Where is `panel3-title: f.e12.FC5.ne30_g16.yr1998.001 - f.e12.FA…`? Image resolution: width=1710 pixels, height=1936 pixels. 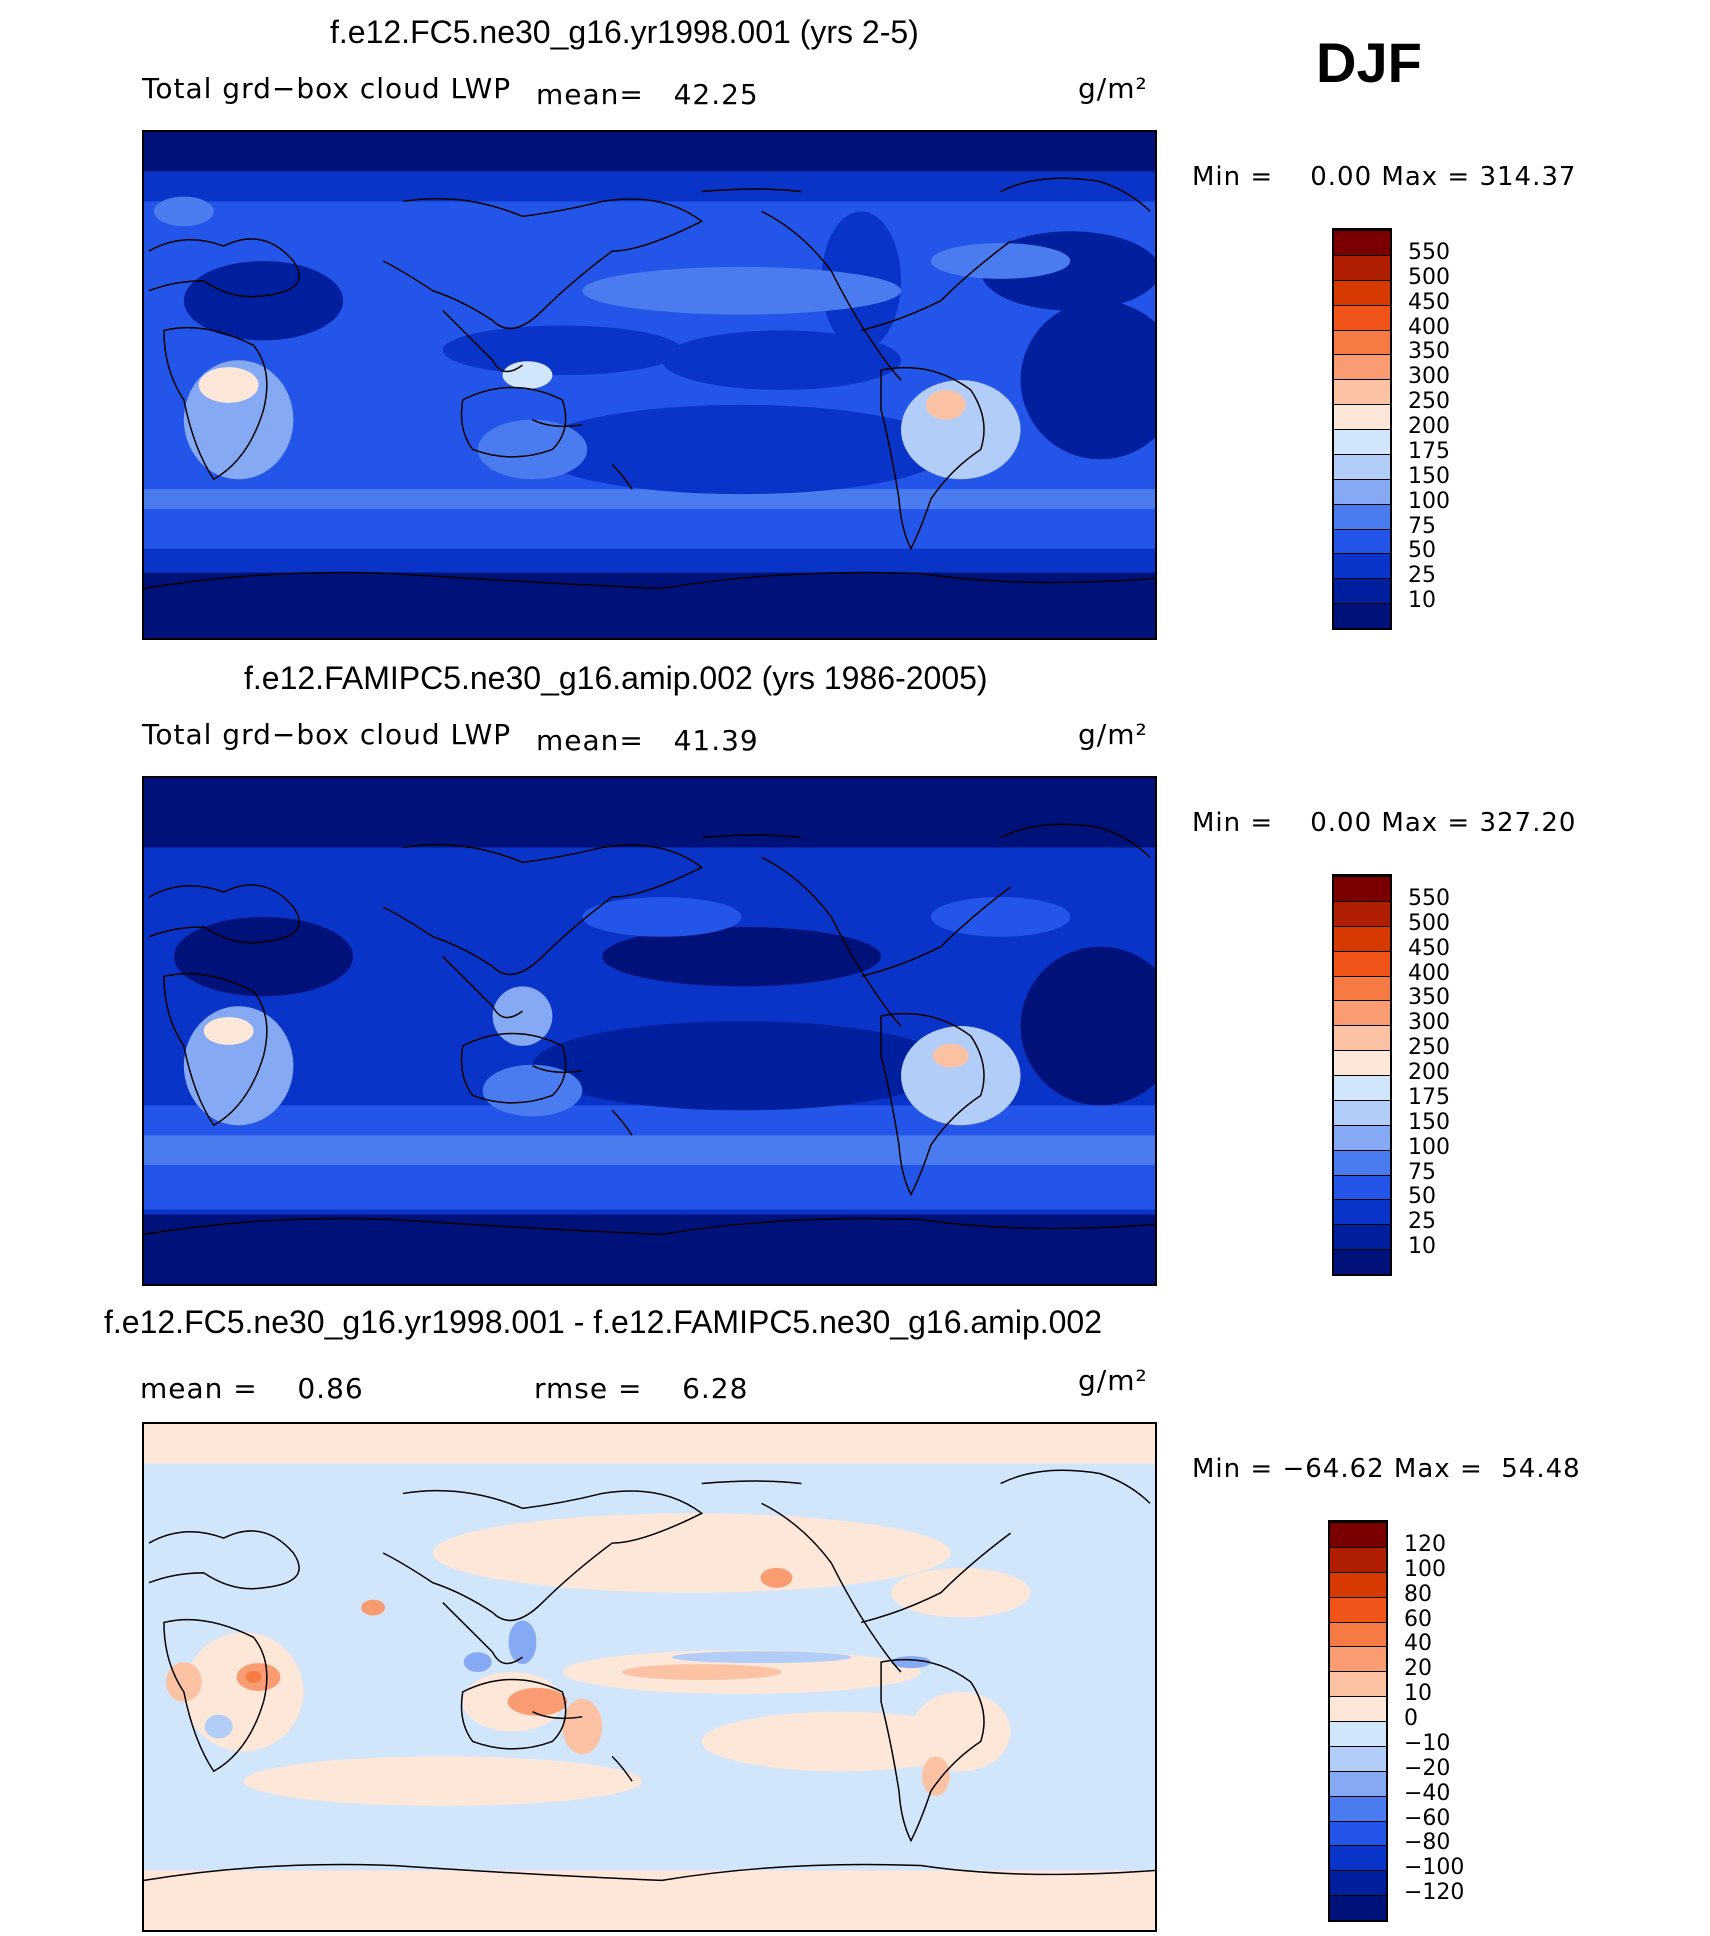 panel3-title: f.e12.FC5.ne30_g16.yr1998.001 - f.e12.FA… is located at coordinates (603, 1322).